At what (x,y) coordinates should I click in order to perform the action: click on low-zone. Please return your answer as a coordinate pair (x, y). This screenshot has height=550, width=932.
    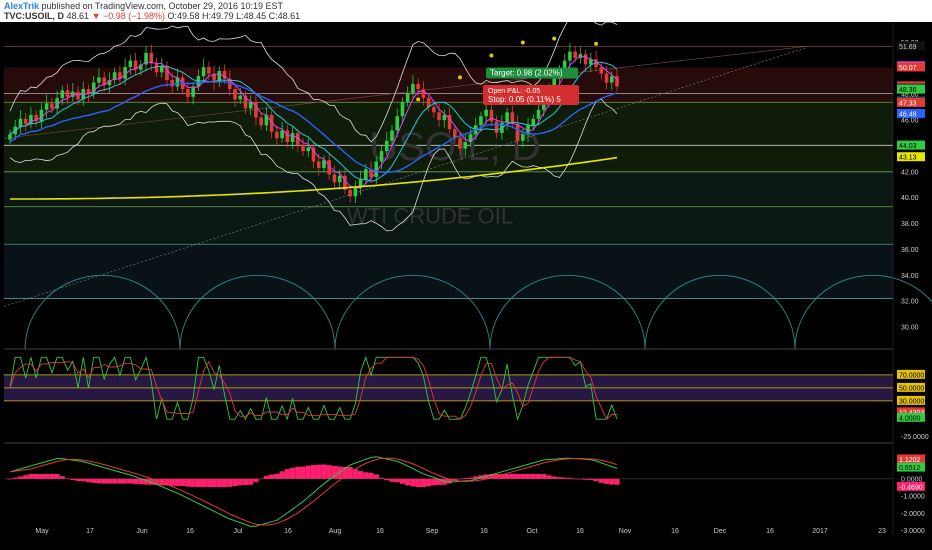
    Looking at the image, I should click on (448, 208).